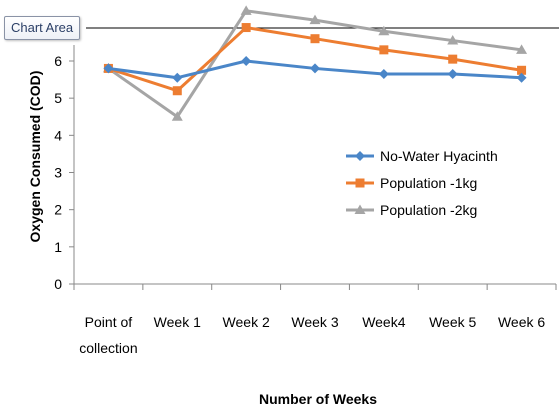  Describe the element at coordinates (314, 322) in the screenshot. I see `x-tick-label: Week 3` at that location.